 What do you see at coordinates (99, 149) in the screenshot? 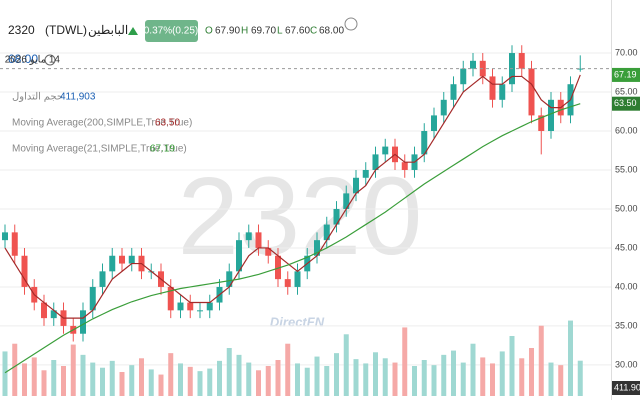
I see `ind-name: Moving Average(21,SIMPLE,True,True)` at bounding box center [99, 149].